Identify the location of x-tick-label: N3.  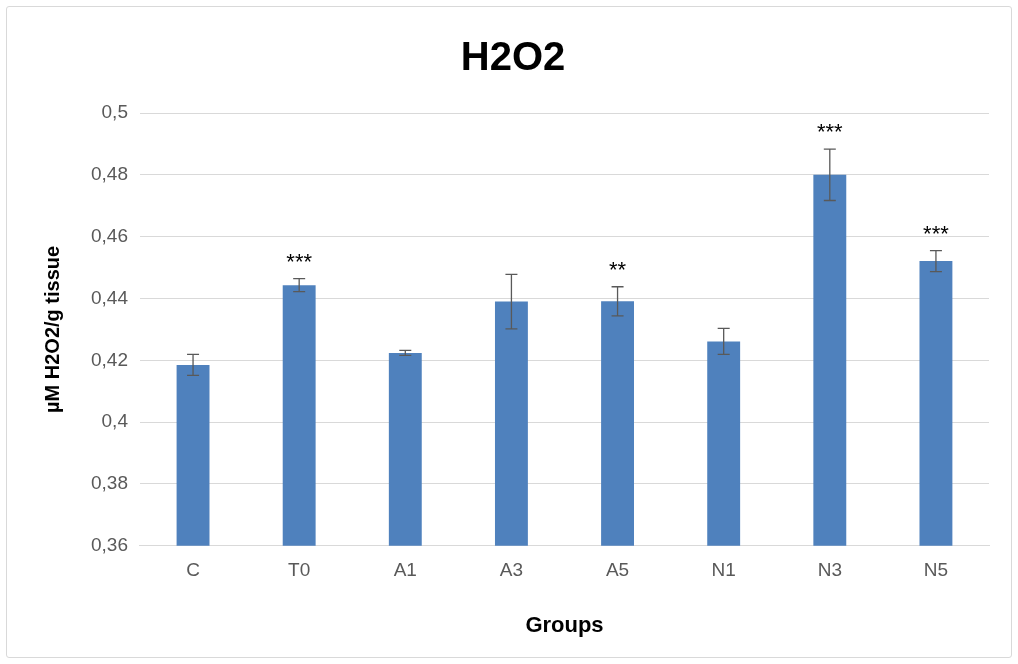
(829, 570).